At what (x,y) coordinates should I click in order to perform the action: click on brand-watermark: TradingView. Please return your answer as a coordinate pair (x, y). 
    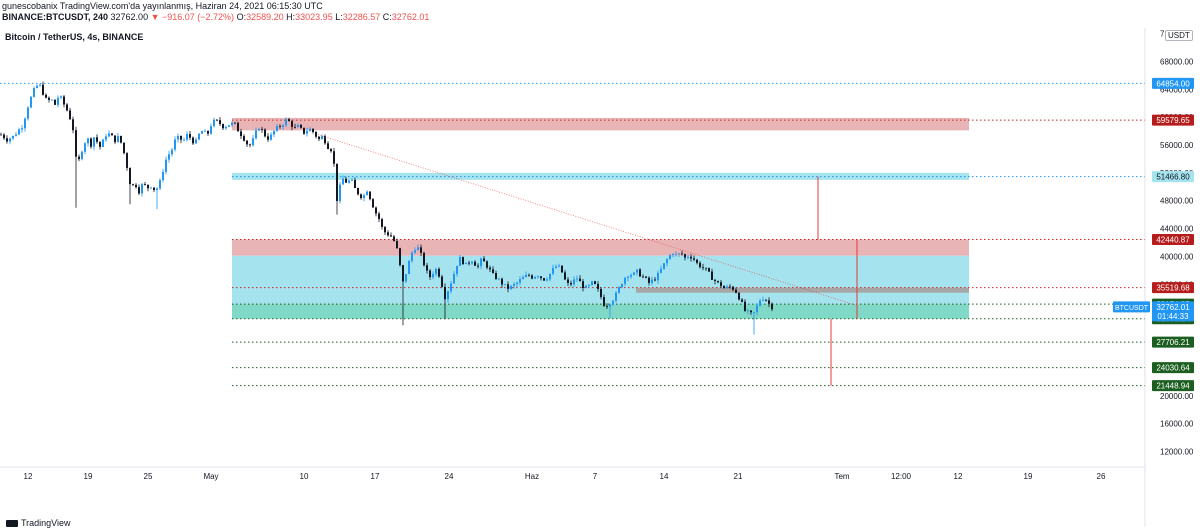
    Looking at the image, I should click on (38, 523).